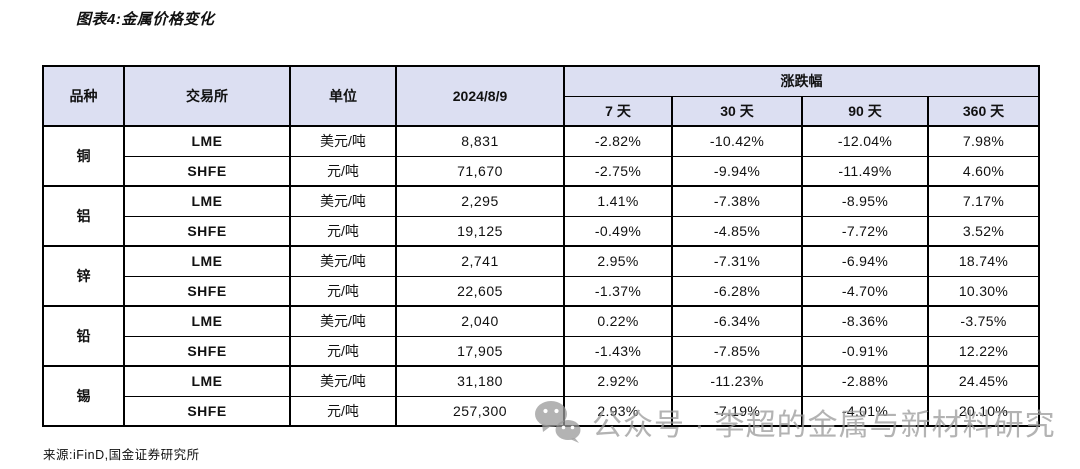 This screenshot has width=1080, height=469. Describe the element at coordinates (343, 96) in the screenshot. I see `col-header-unit: 单位` at that location.